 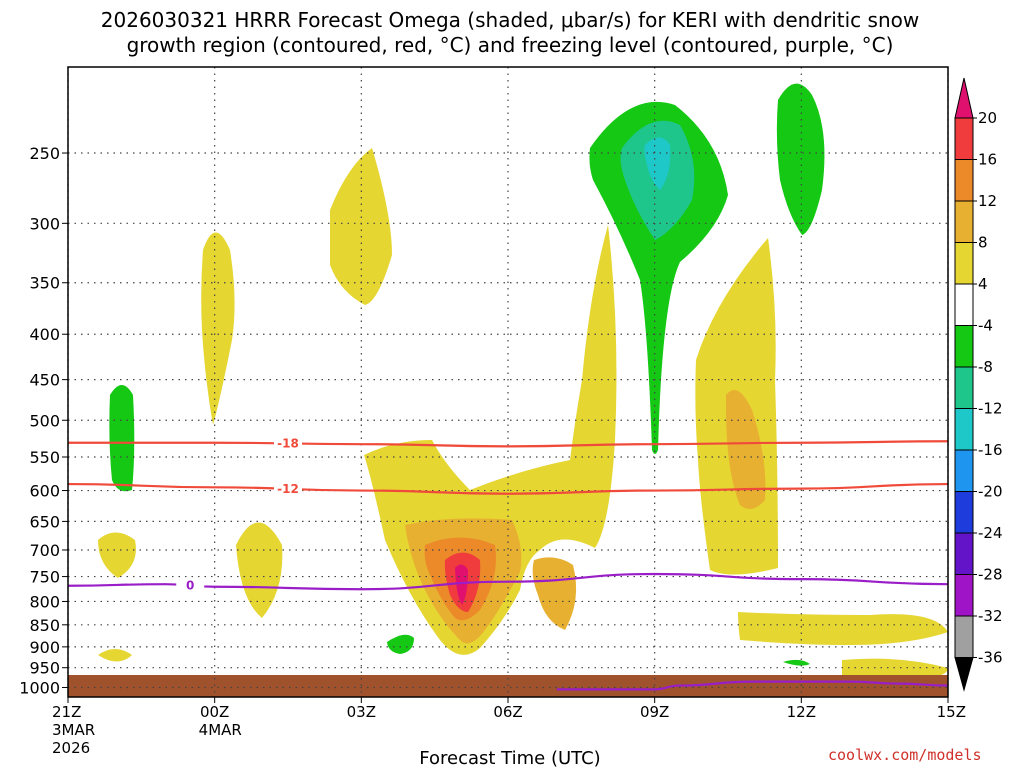 I want to click on omega-upward-core, so click(x=585, y=517).